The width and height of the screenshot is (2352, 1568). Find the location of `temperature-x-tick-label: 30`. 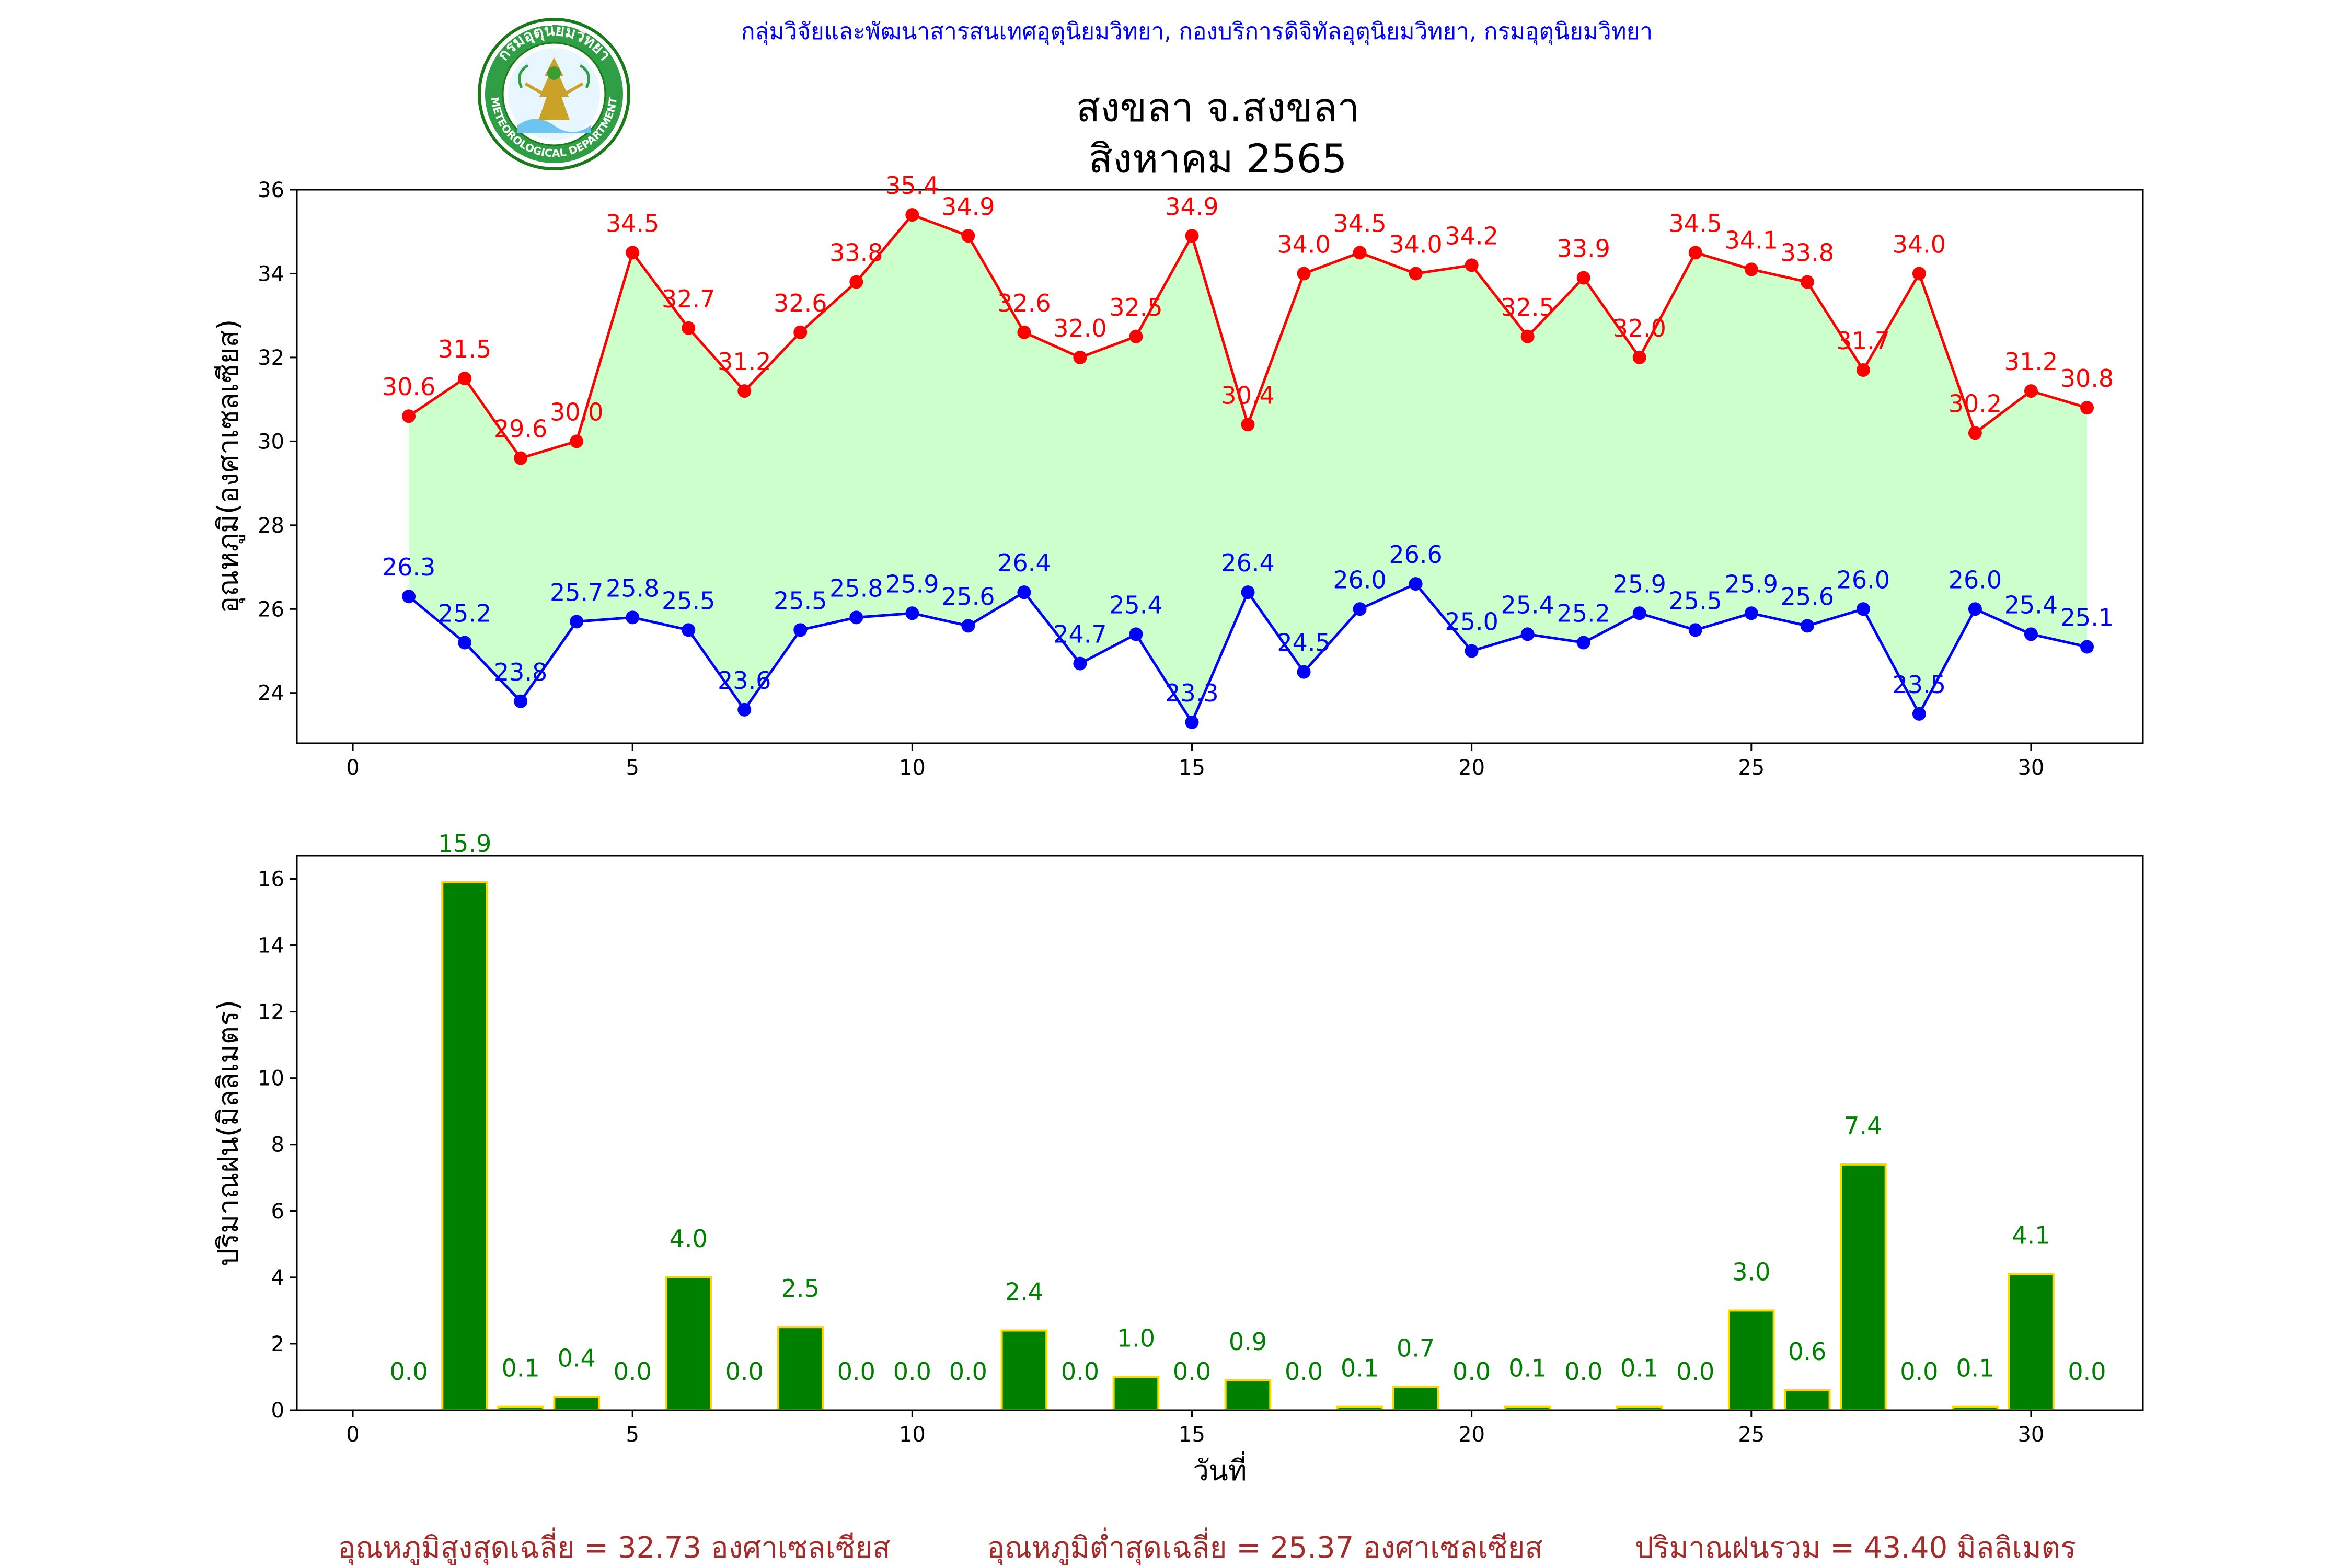

temperature-x-tick-label: 30 is located at coordinates (2030, 768).